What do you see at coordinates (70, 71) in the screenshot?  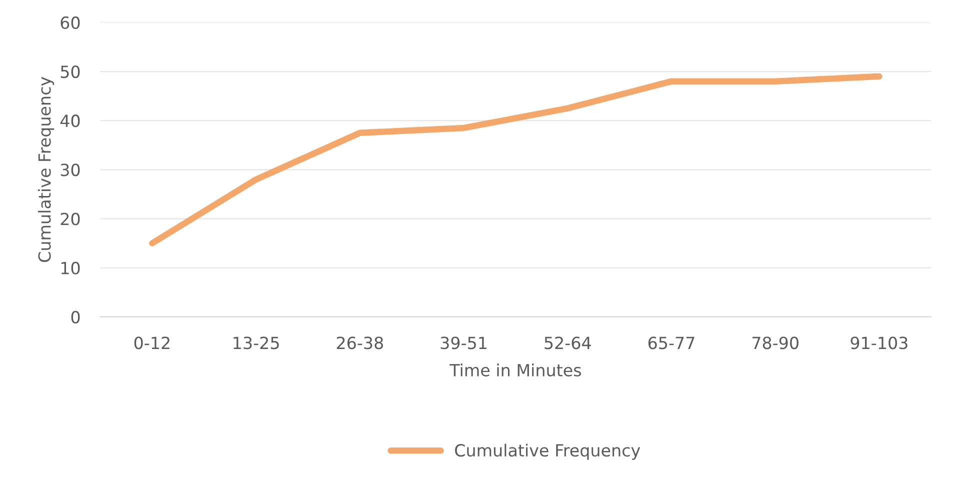 I see `y-tick-label: 50` at bounding box center [70, 71].